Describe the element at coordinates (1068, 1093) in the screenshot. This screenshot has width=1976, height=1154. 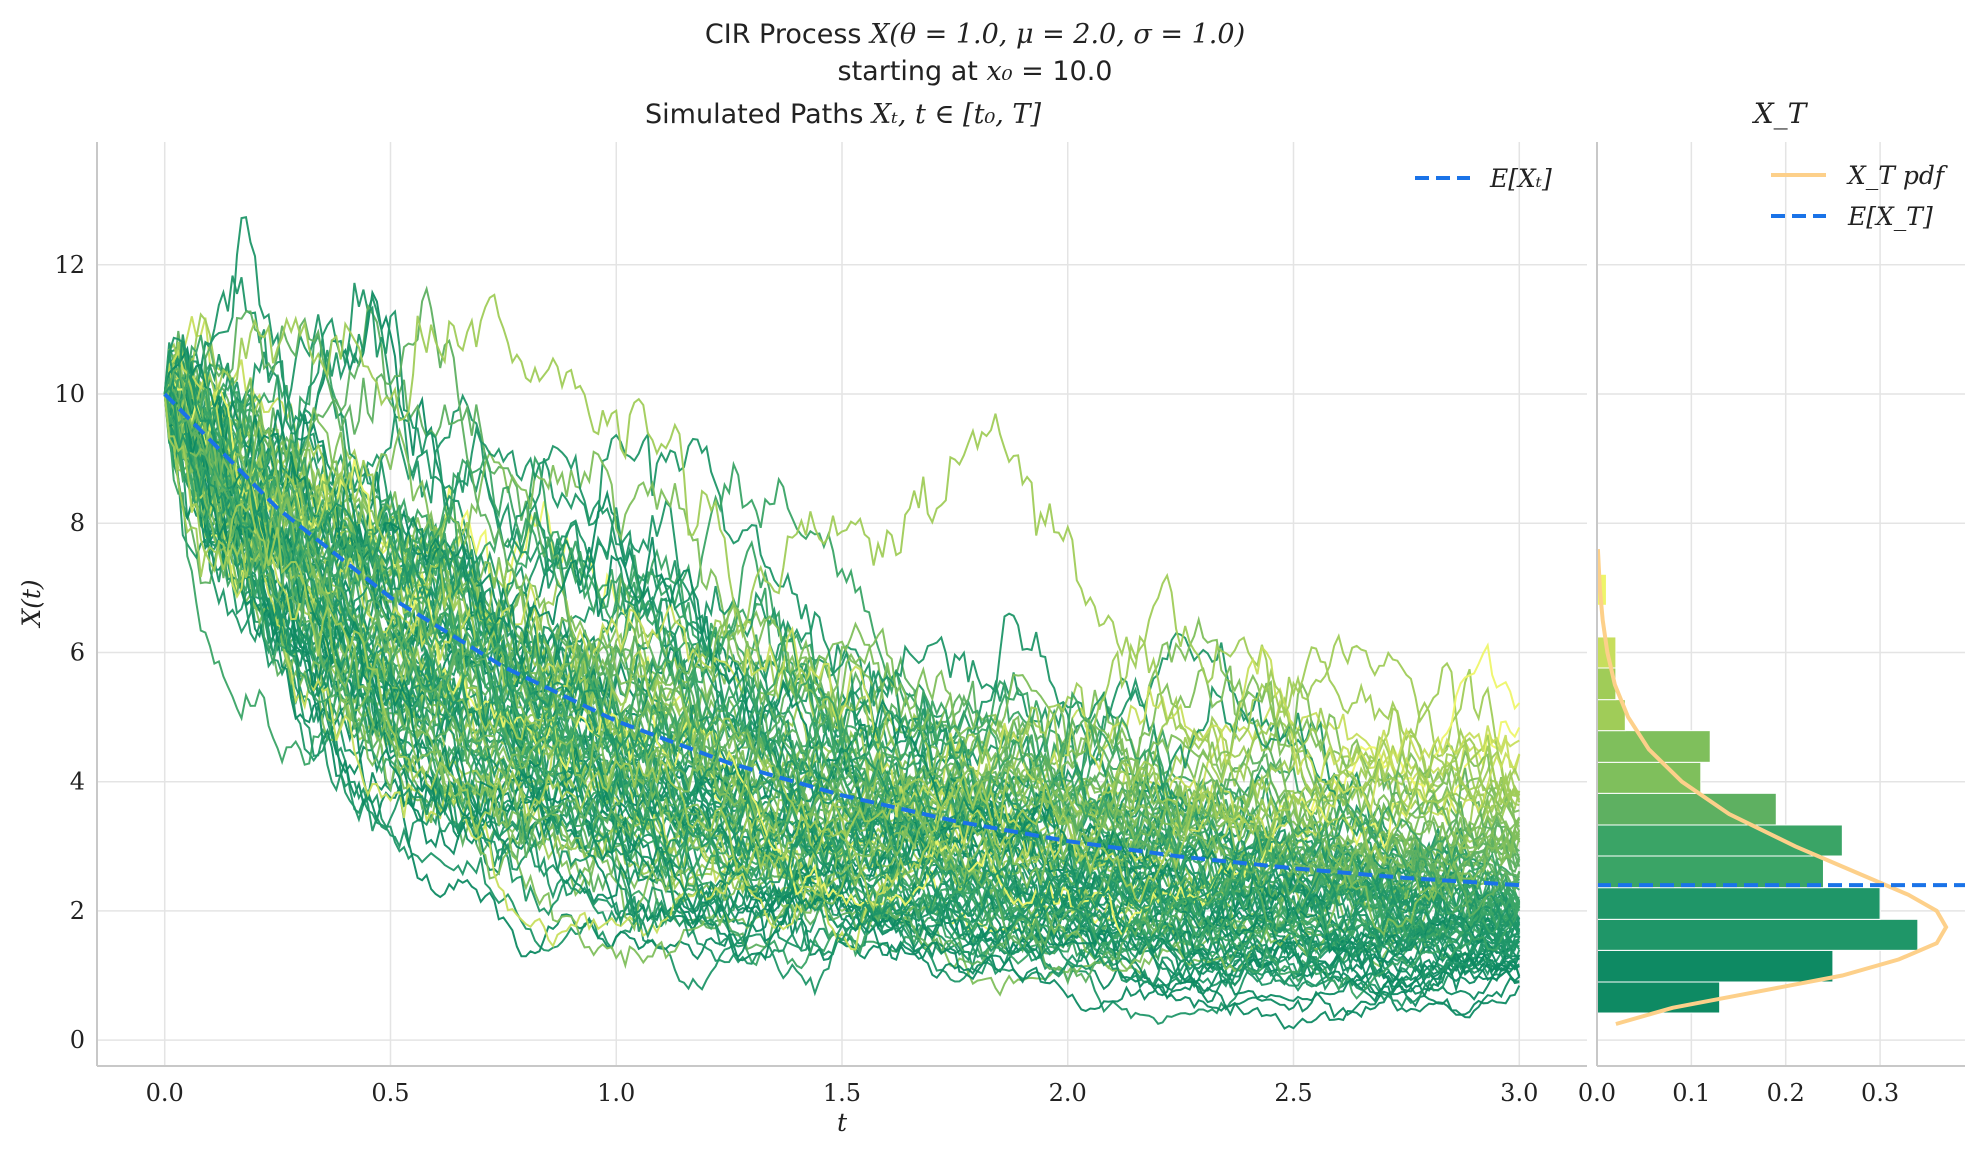
I see `x-tick-label: 2.0` at that location.